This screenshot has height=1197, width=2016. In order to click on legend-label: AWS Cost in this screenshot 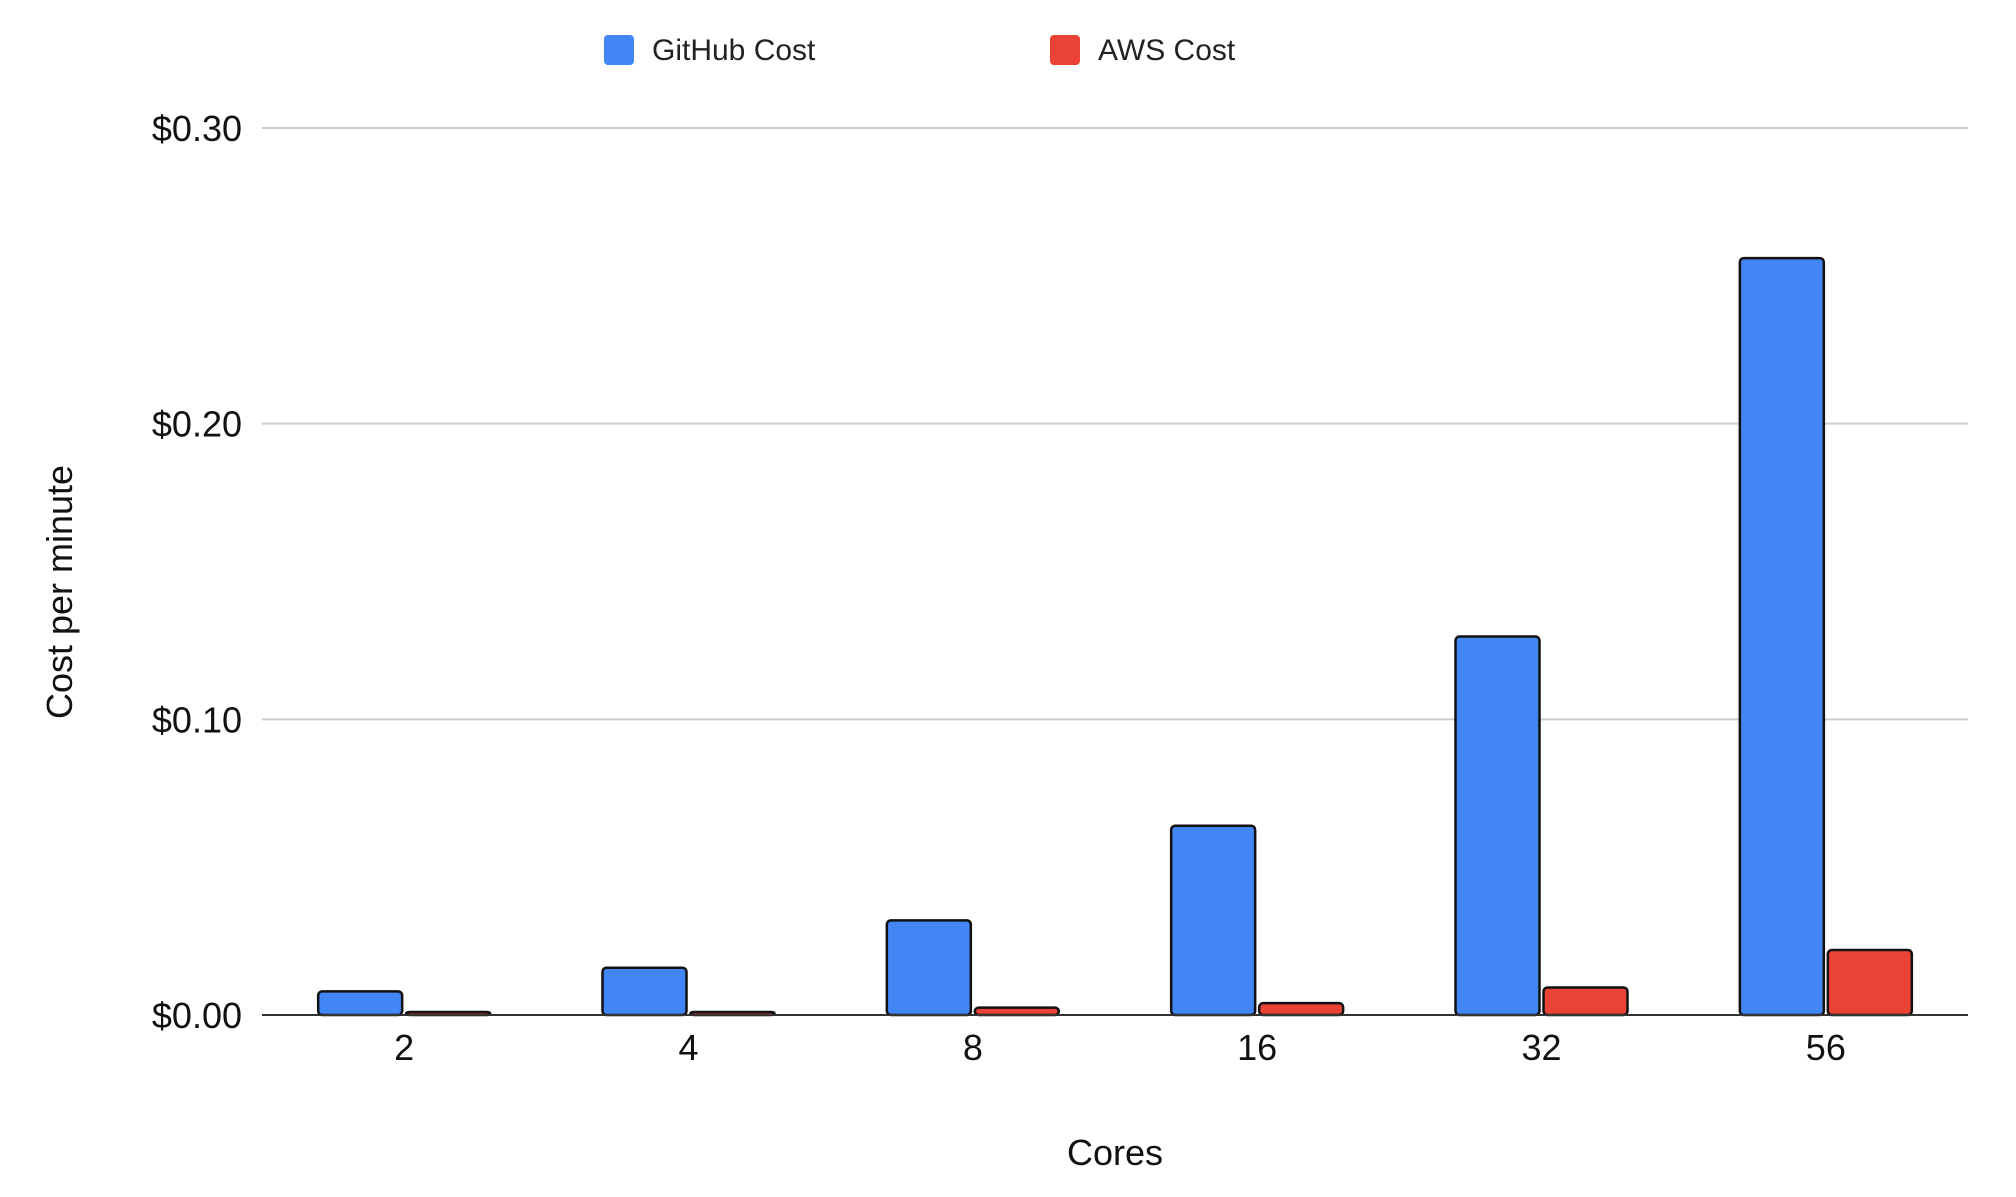, I will do `click(1167, 50)`.